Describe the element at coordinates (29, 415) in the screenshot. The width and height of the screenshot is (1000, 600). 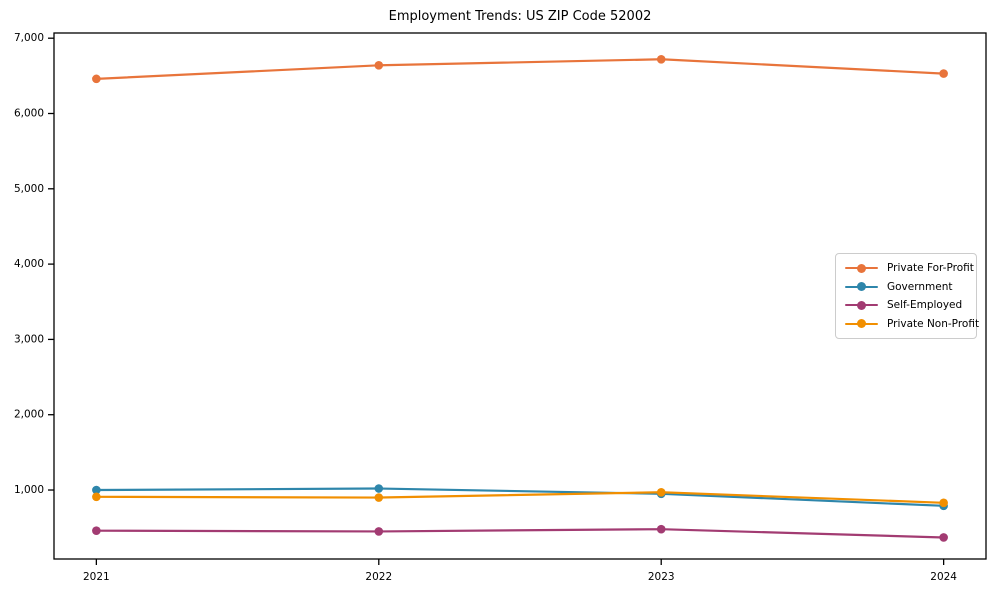
I see `y-tick-label: 2,000` at that location.